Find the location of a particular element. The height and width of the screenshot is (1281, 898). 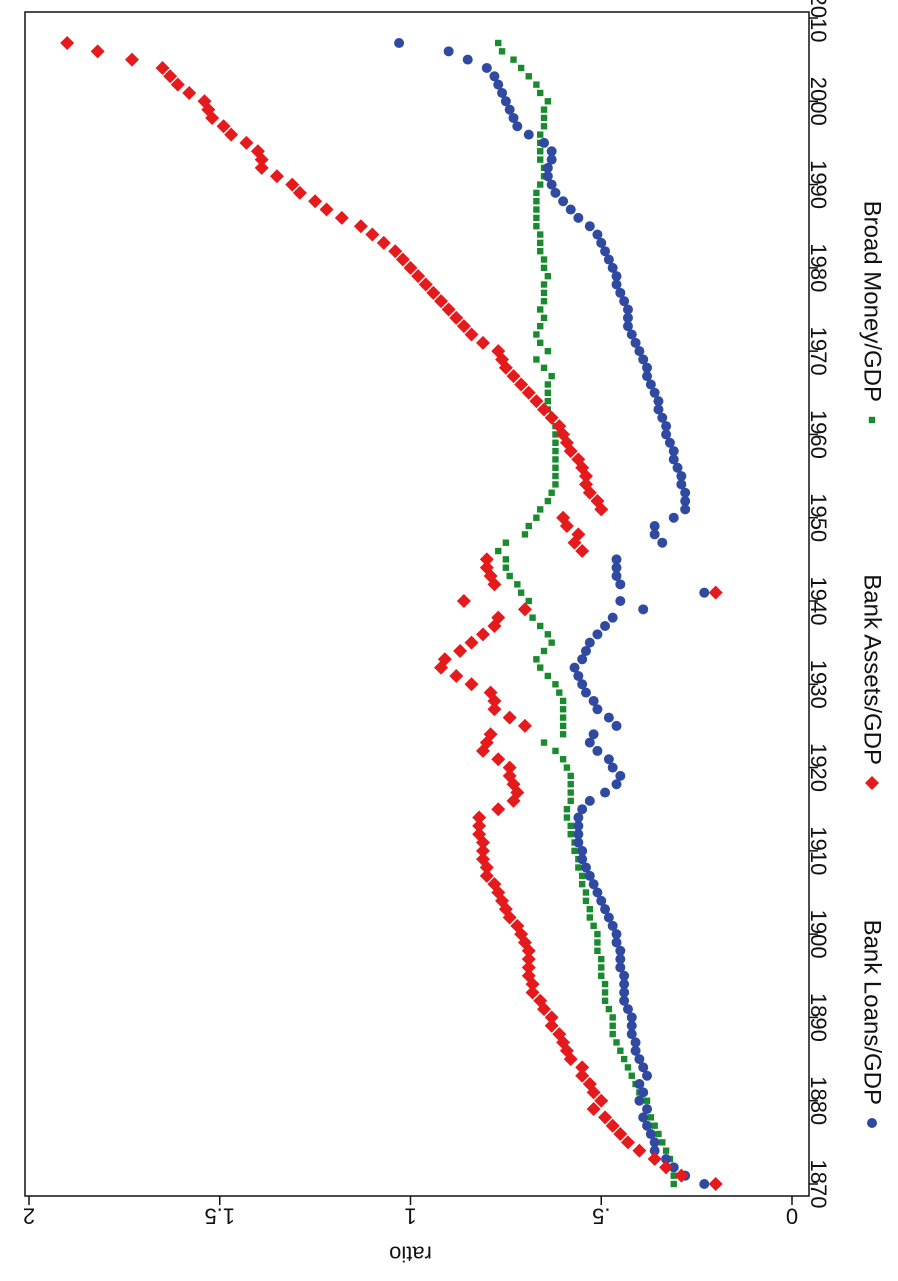

legend-label: Bank Loans/GDP is located at coordinates (872, 1012).